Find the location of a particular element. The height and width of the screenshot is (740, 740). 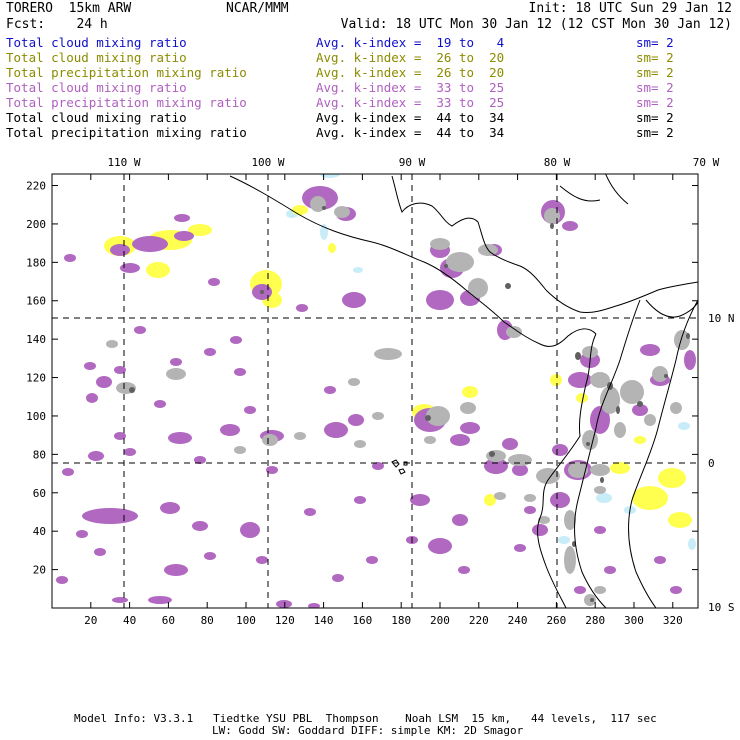

legend-field: Total precipitation mixing ratio is located at coordinates (126, 102).